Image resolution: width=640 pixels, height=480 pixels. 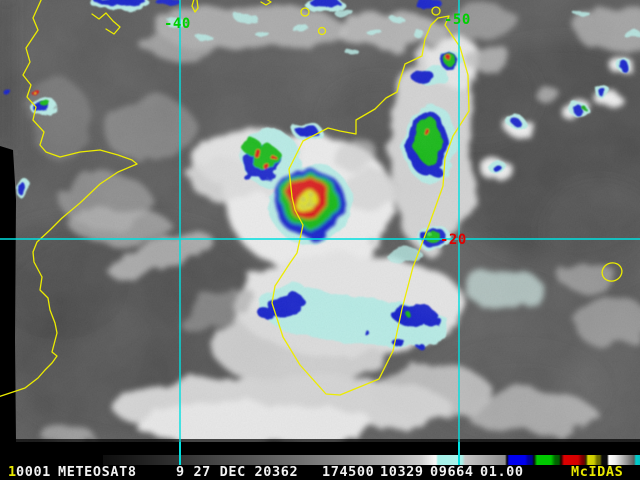 What do you see at coordinates (459, 453) in the screenshot?
I see `grid-line-lon-50-extension` at bounding box center [459, 453].